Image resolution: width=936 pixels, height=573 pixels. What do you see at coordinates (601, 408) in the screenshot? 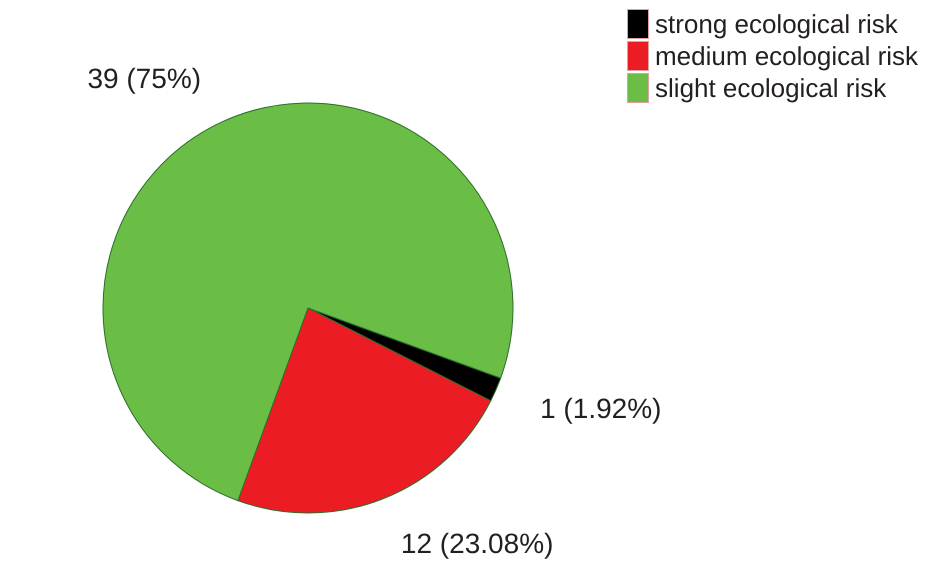
I see `data-label: 1 (1.92%)` at bounding box center [601, 408].